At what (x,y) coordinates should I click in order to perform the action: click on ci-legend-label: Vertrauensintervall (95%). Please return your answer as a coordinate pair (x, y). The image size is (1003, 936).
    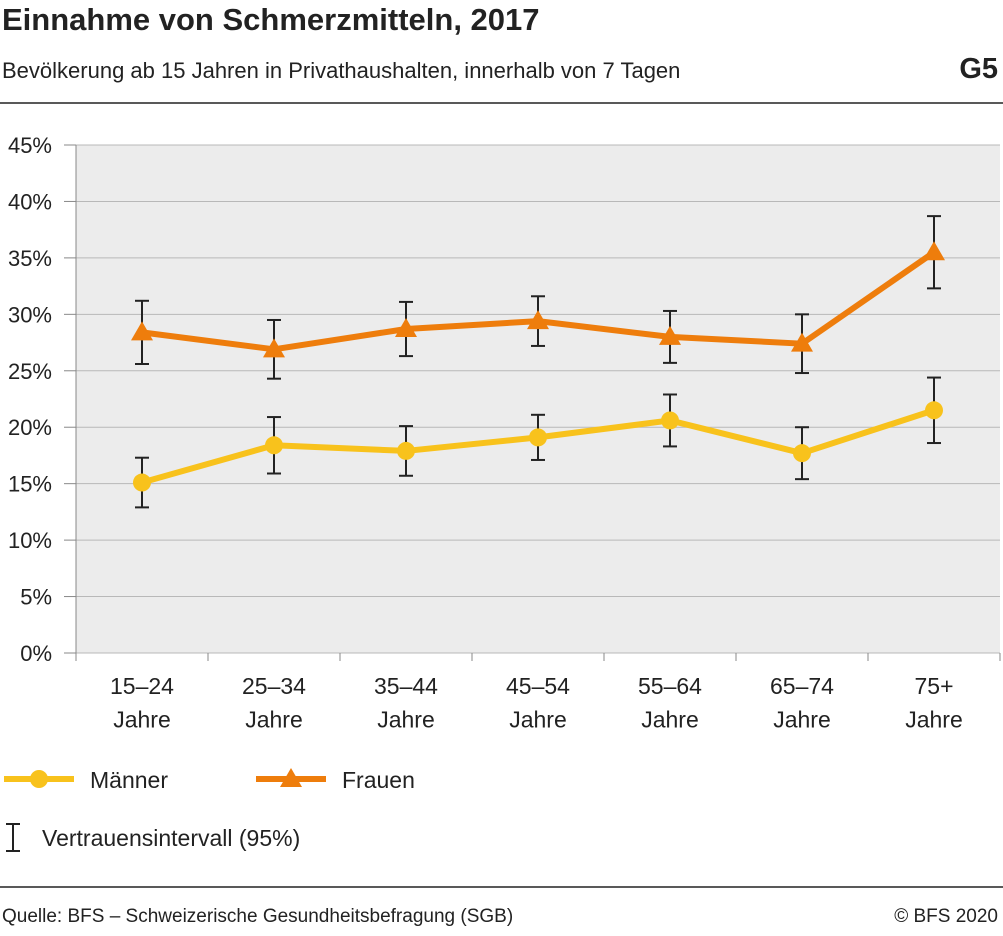
    Looking at the image, I should click on (171, 838).